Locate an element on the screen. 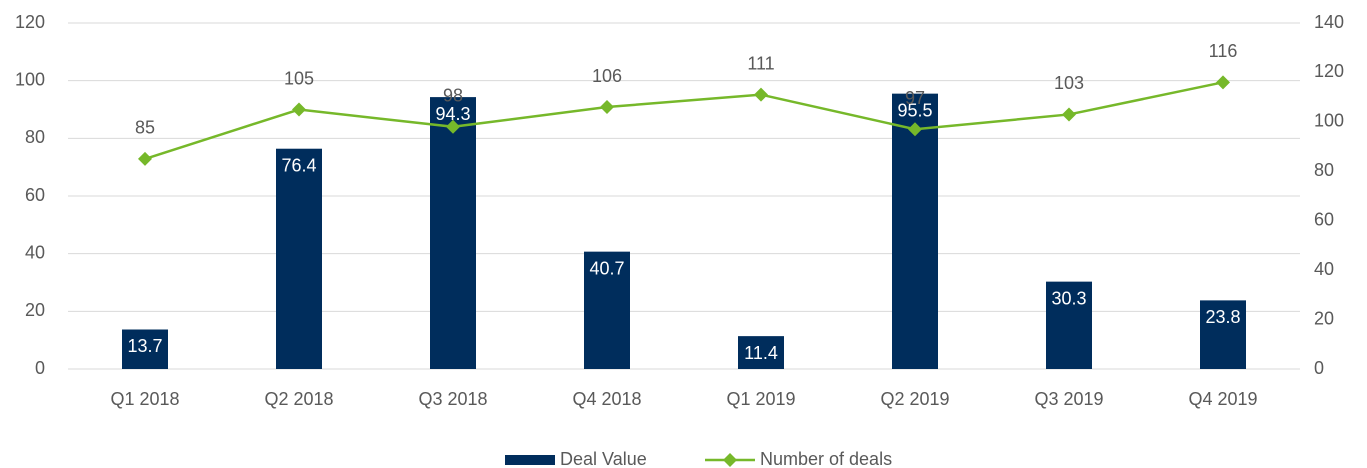 The width and height of the screenshot is (1367, 468). bar-value-label: 76.4 is located at coordinates (298, 165).